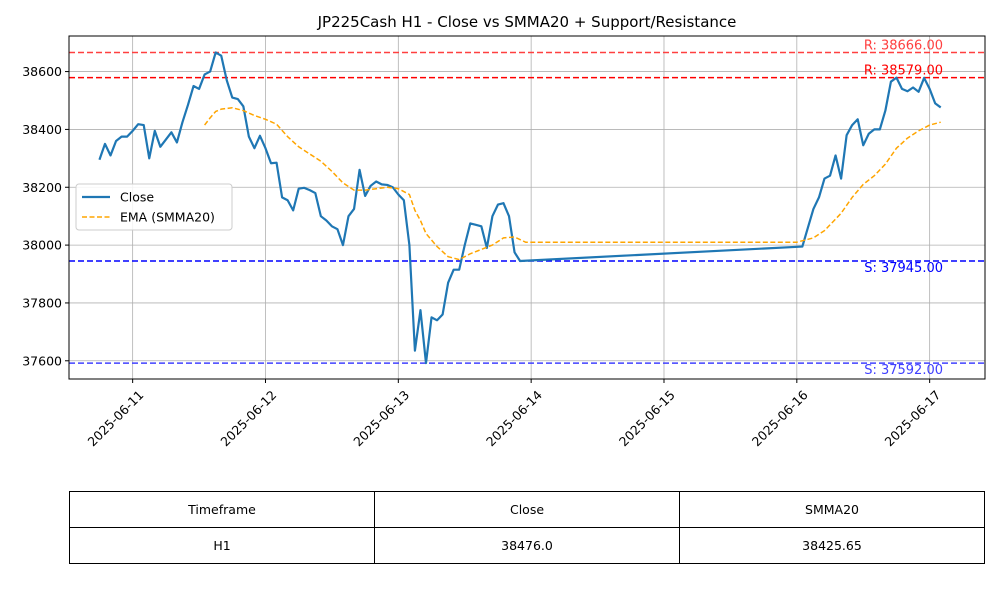 The height and width of the screenshot is (600, 1000). Describe the element at coordinates (514, 418) in the screenshot. I see `x-tick-label: 2025-06-14` at that location.